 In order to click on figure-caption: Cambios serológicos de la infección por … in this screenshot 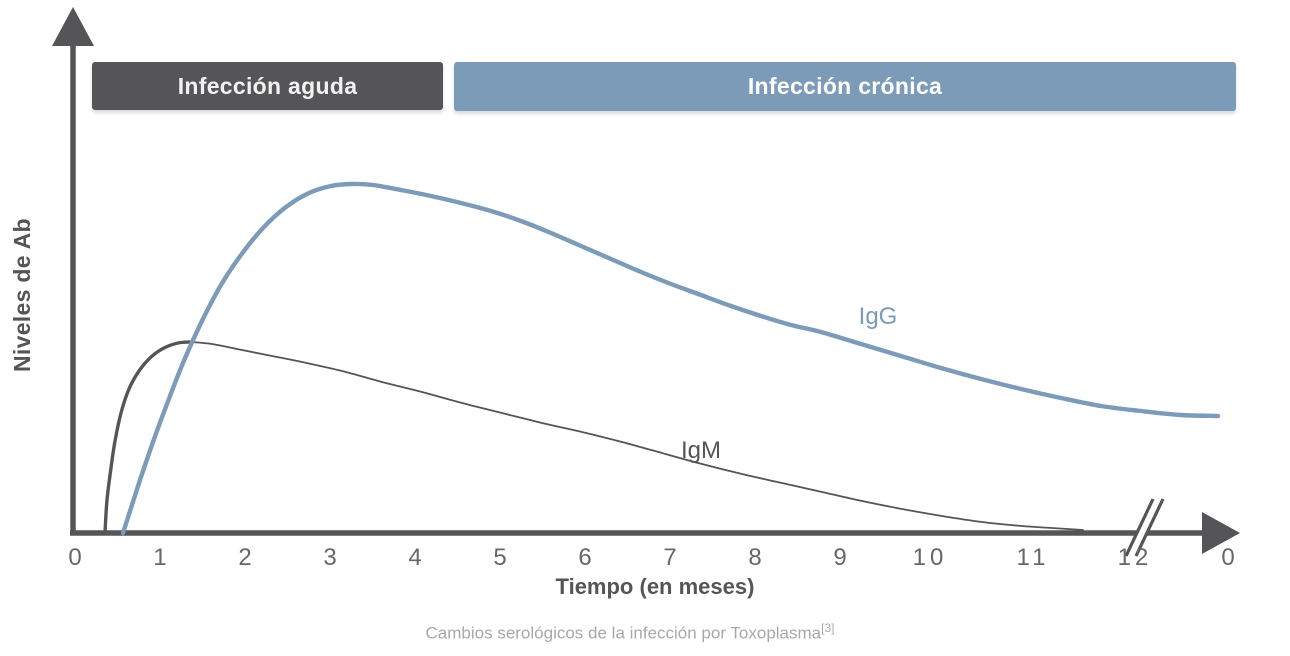, I will do `click(630, 632)`.